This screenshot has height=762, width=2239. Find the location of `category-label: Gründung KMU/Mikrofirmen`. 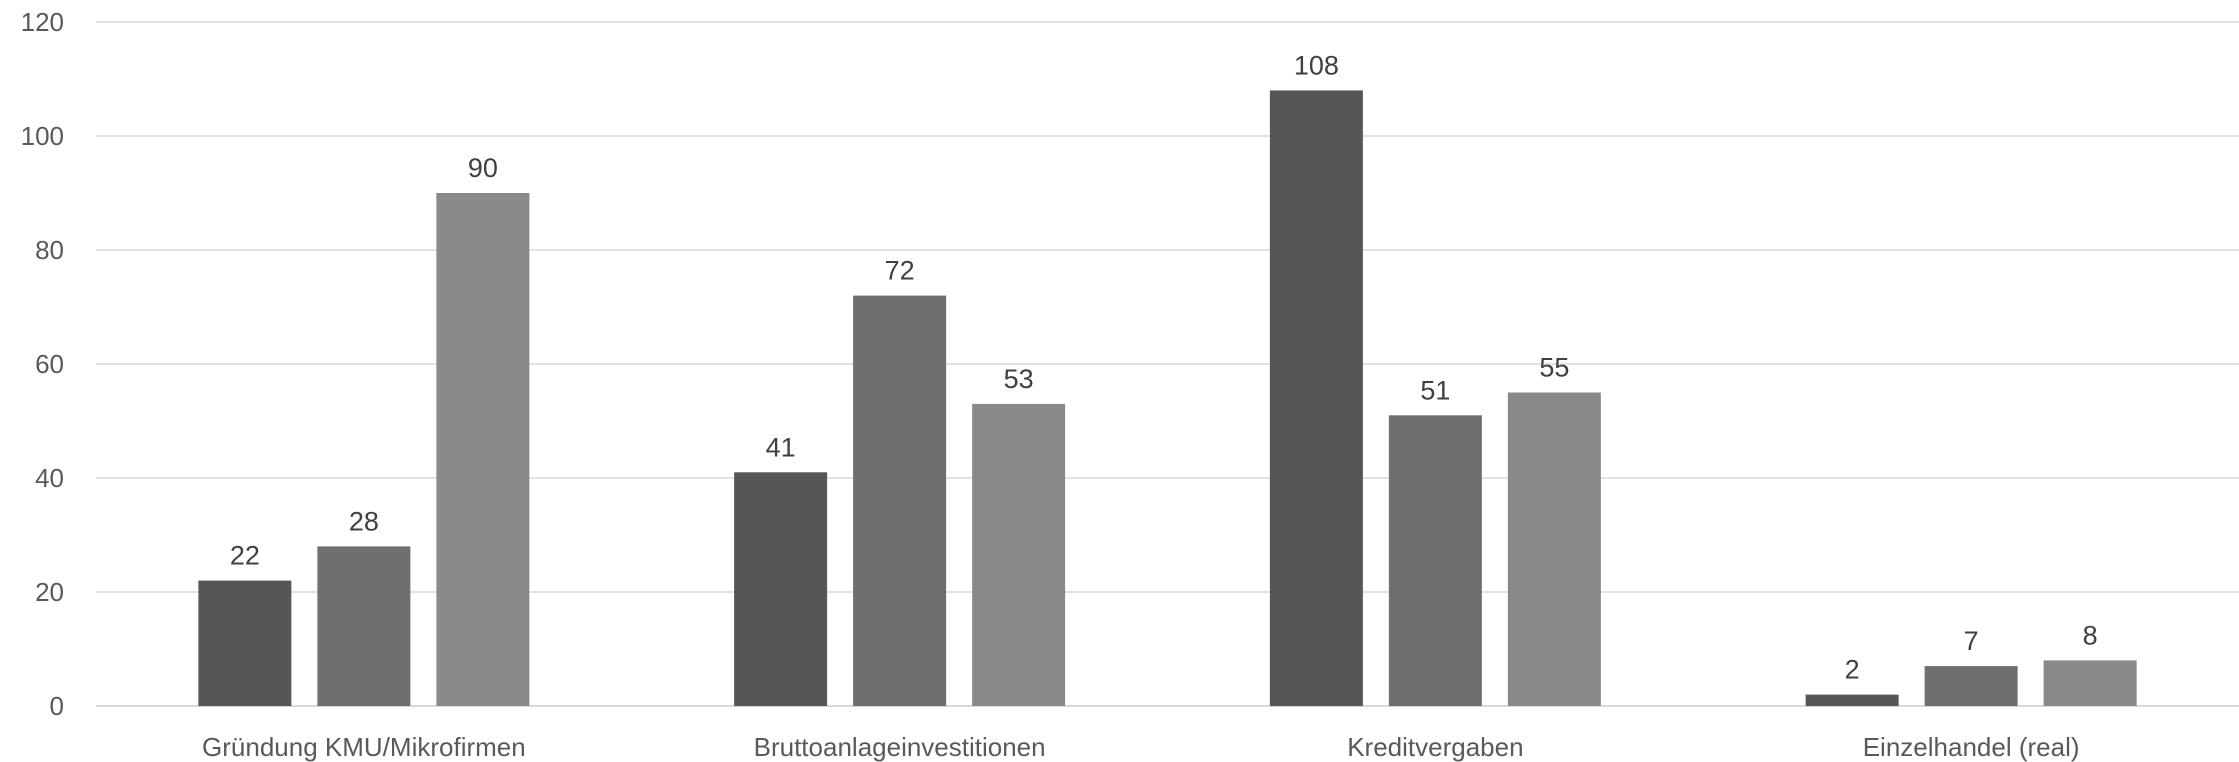

category-label: Gründung KMU/Mikrofirmen is located at coordinates (364, 747).